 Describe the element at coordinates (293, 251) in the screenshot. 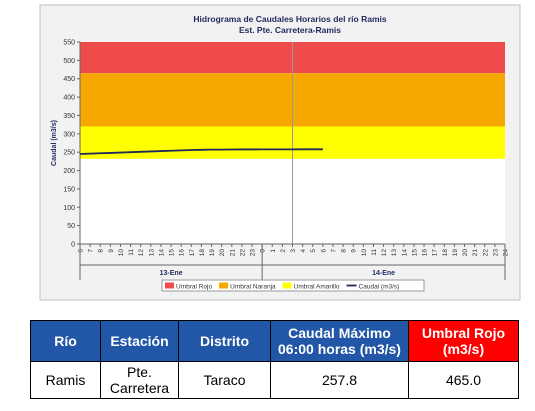

I see `x-tick-label: 3` at that location.